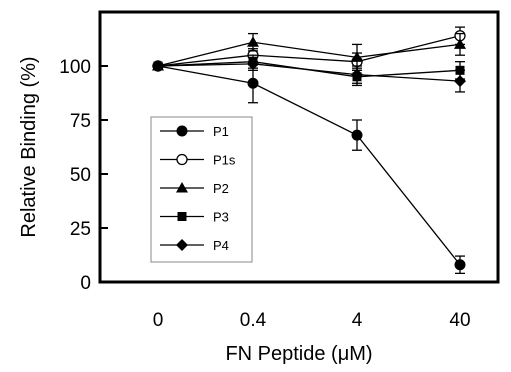 This screenshot has height=372, width=511. Describe the element at coordinates (29, 146) in the screenshot. I see `y-axis-label: Relative Binding (%)` at that location.